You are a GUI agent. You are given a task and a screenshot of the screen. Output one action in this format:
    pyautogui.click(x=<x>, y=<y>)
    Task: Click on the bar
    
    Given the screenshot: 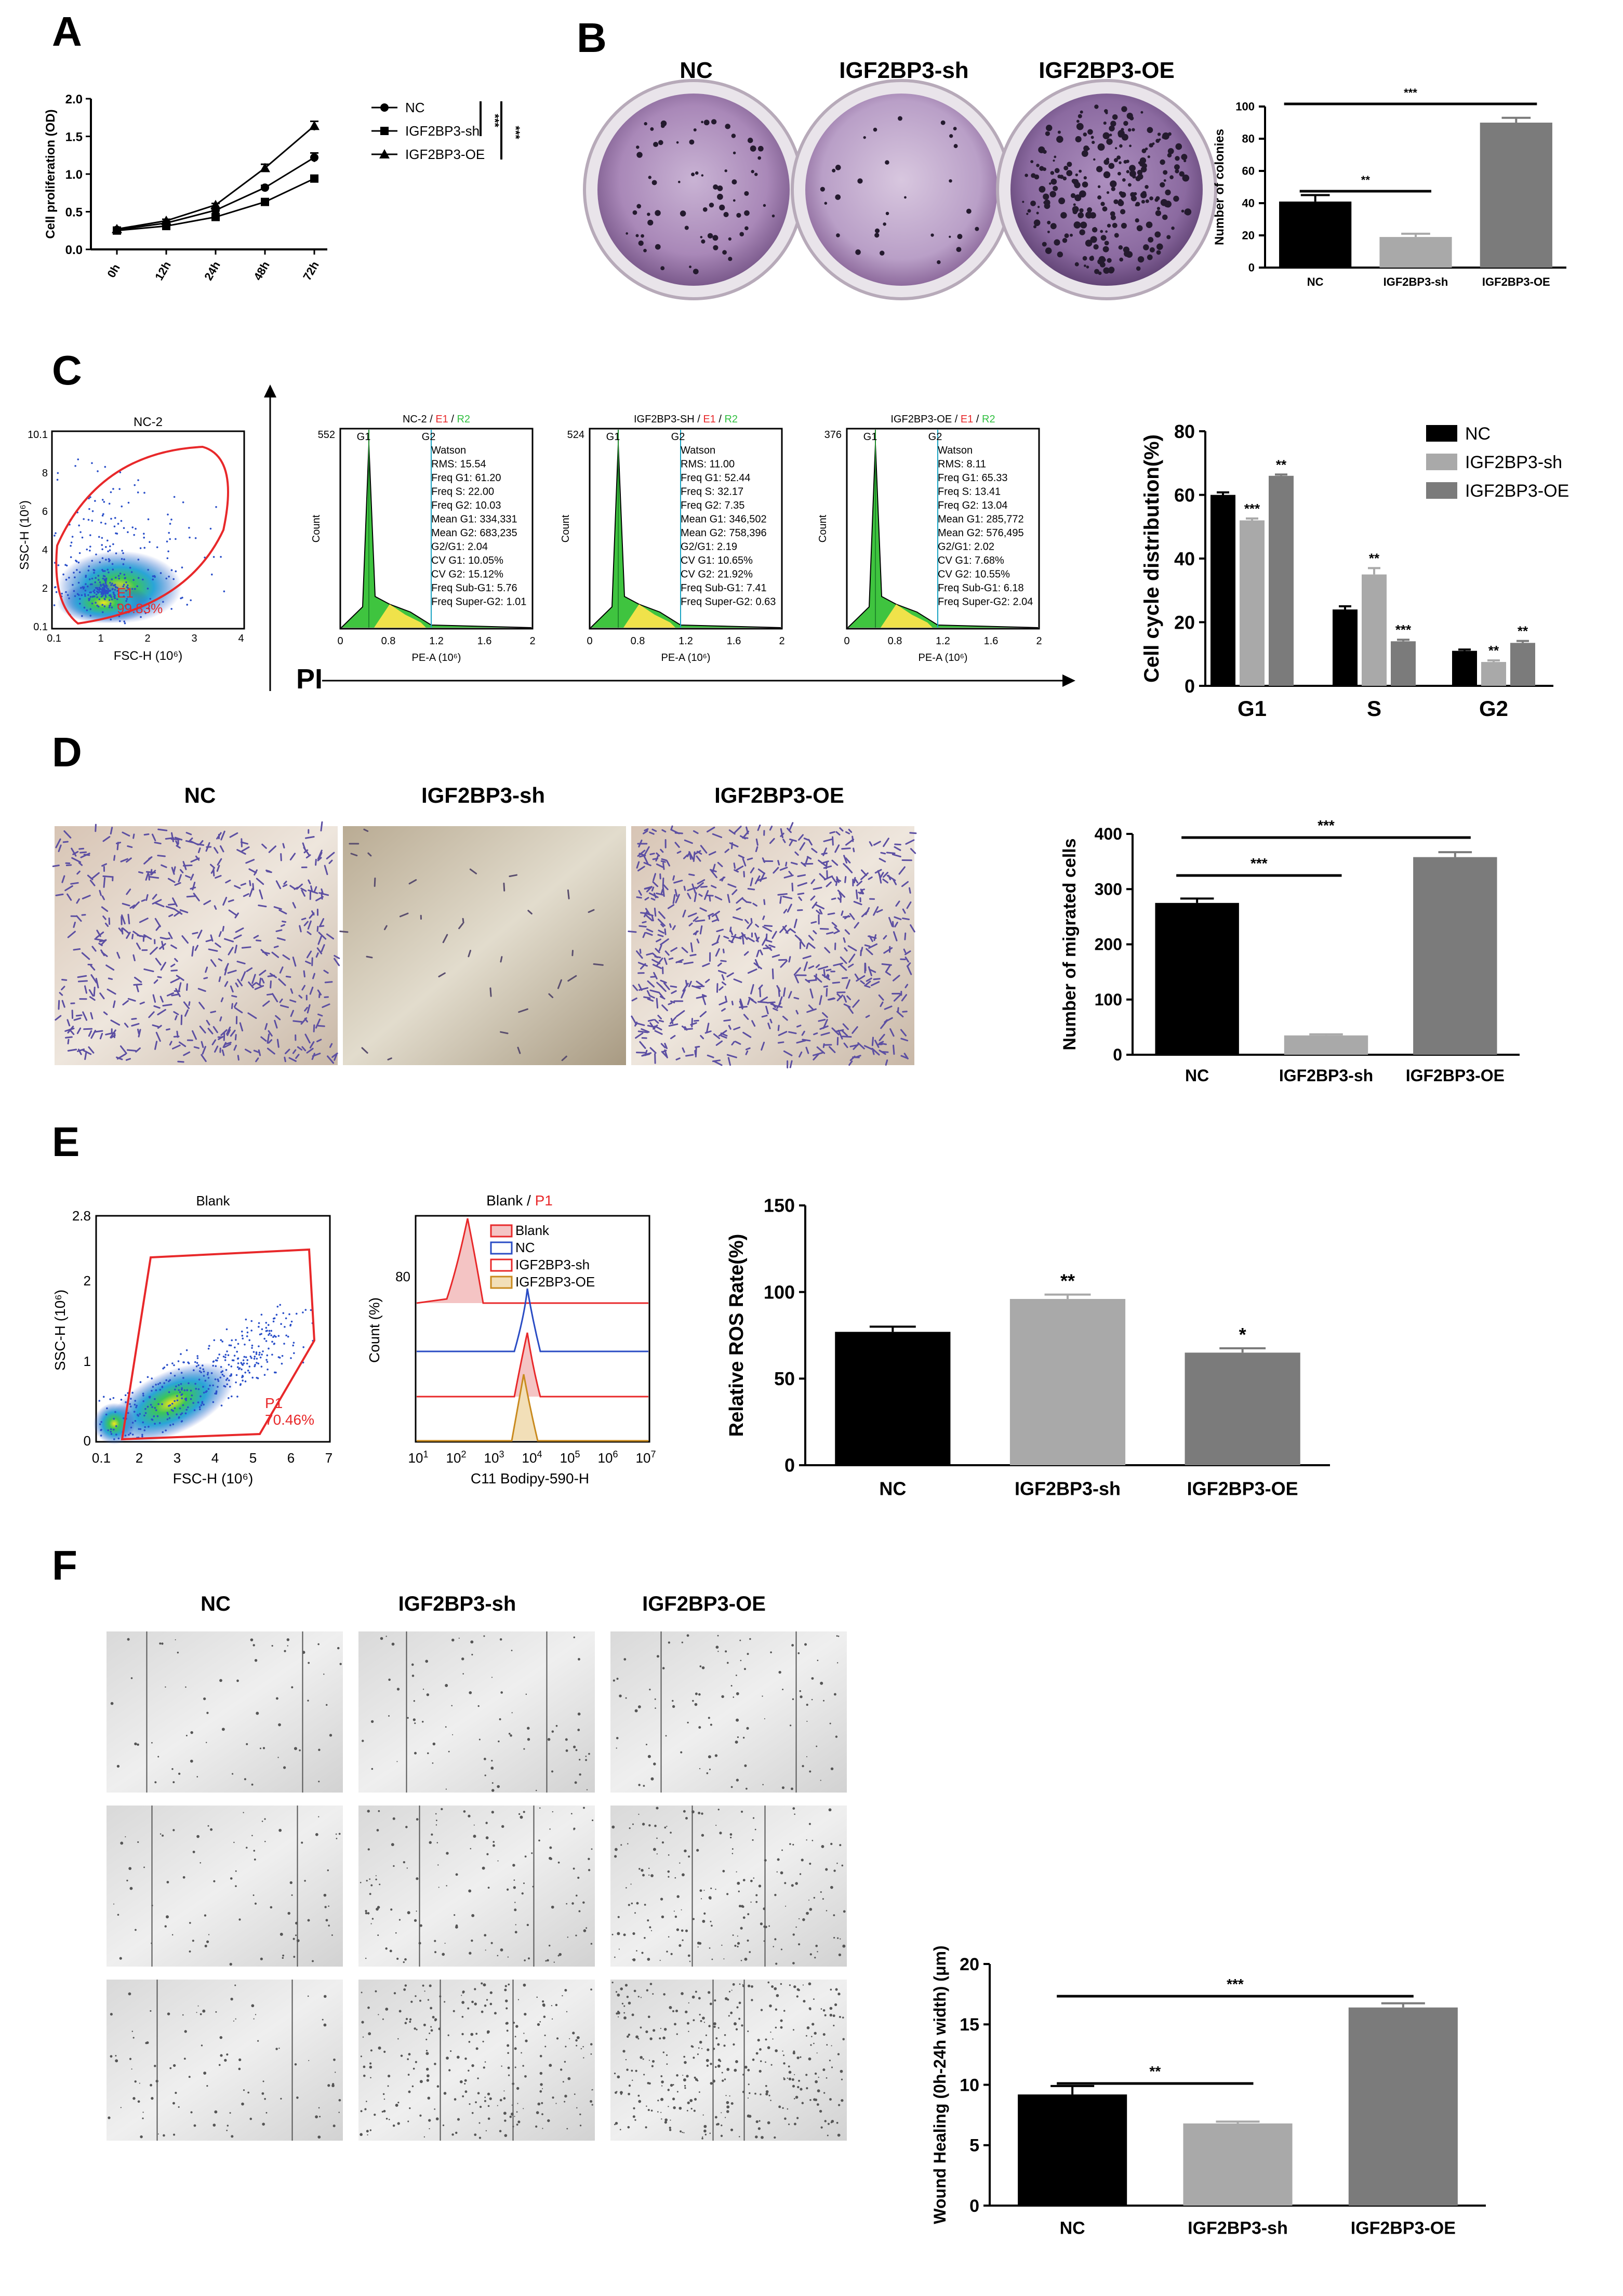 What is the action you would take?
    pyautogui.click(x=1252, y=603)
    